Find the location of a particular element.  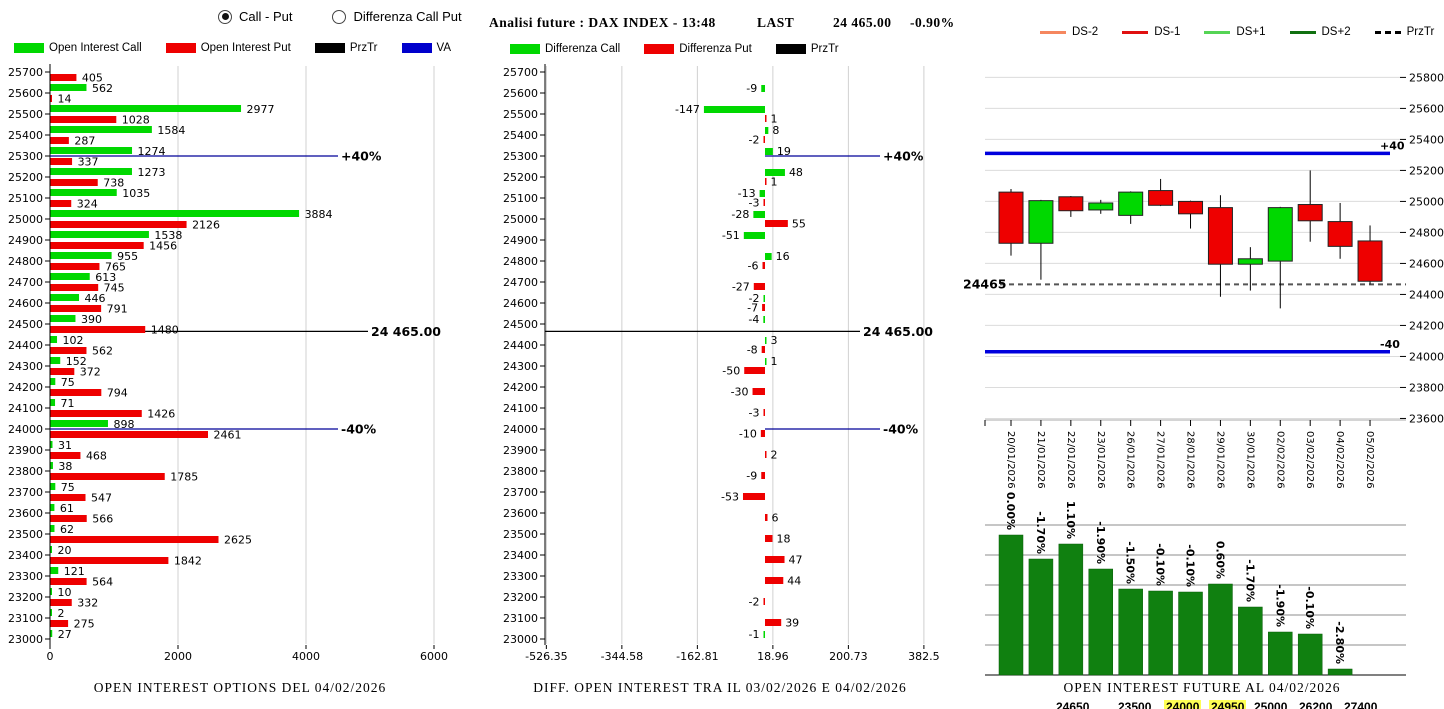

svg-text: 0 is located at coordinates (50, 656).